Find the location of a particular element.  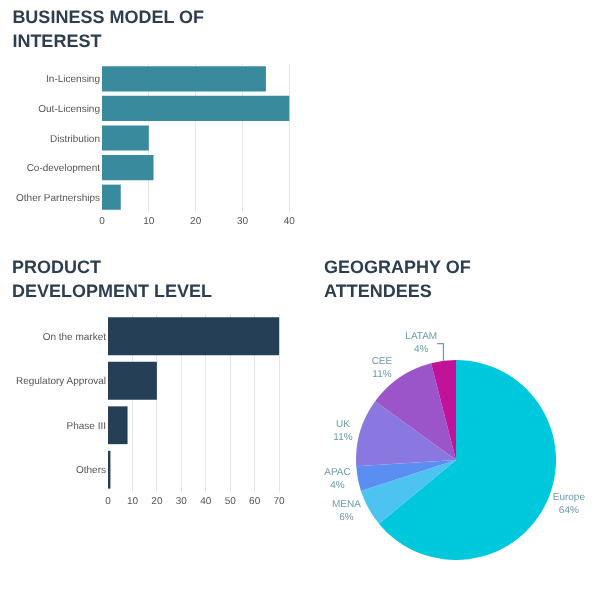

chart-title: BUSINESS MODEL OF INTEREST is located at coordinates (109, 29).